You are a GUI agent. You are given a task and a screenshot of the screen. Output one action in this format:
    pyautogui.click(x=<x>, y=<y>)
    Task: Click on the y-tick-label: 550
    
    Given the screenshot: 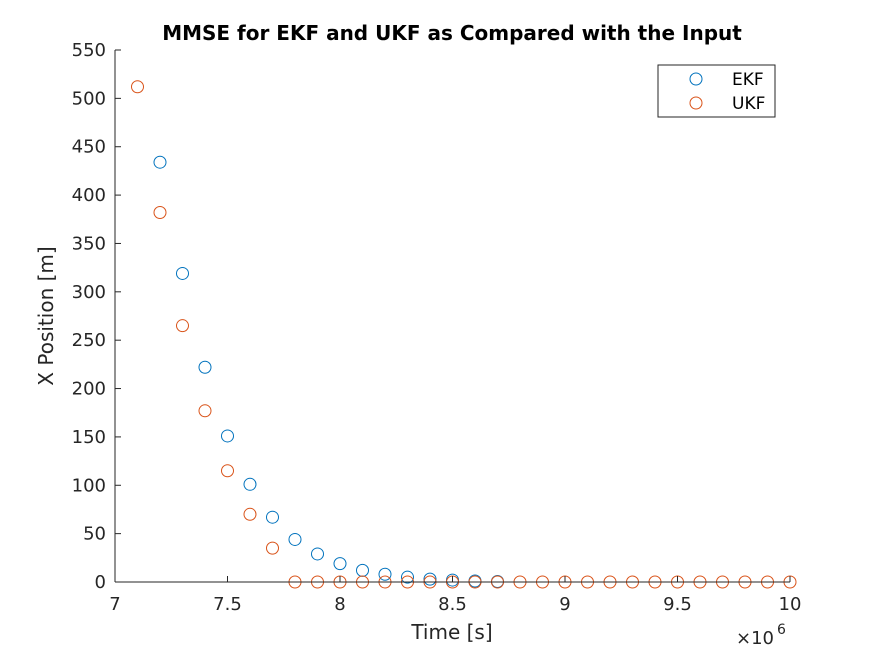 What is the action you would take?
    pyautogui.click(x=89, y=50)
    